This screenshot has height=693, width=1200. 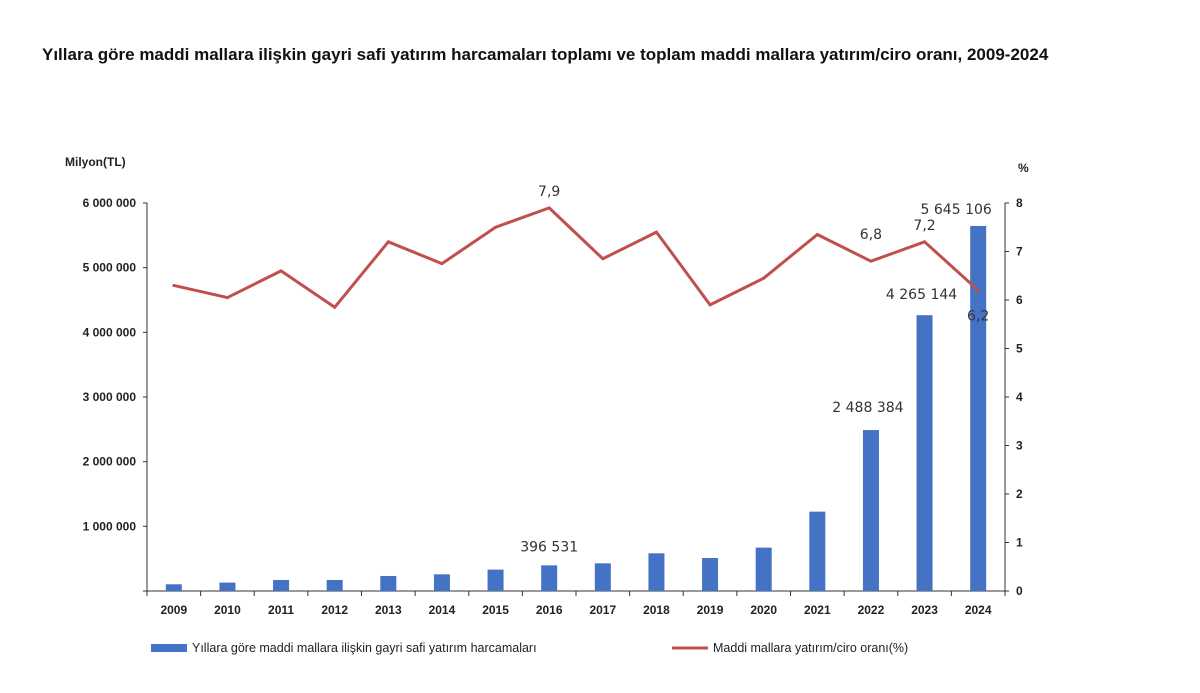 I want to click on right-tick-label: 8, so click(x=1019, y=203).